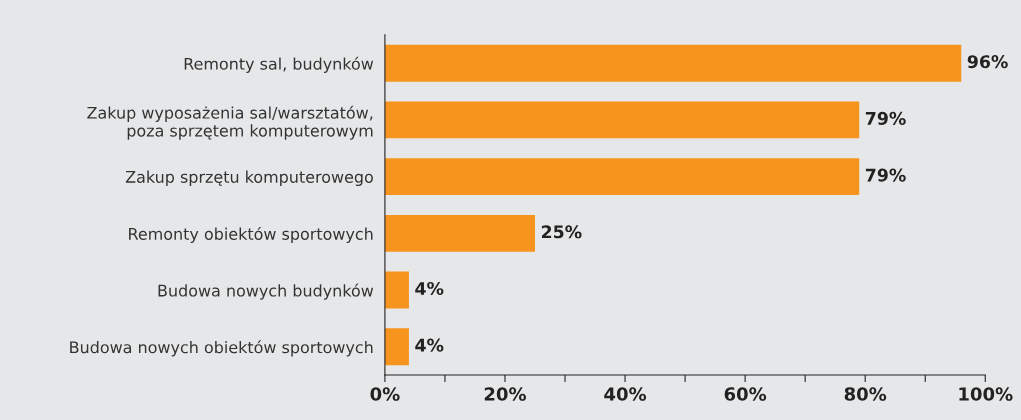 Image resolution: width=1021 pixels, height=420 pixels. I want to click on x-tick-label: 40%, so click(625, 394).